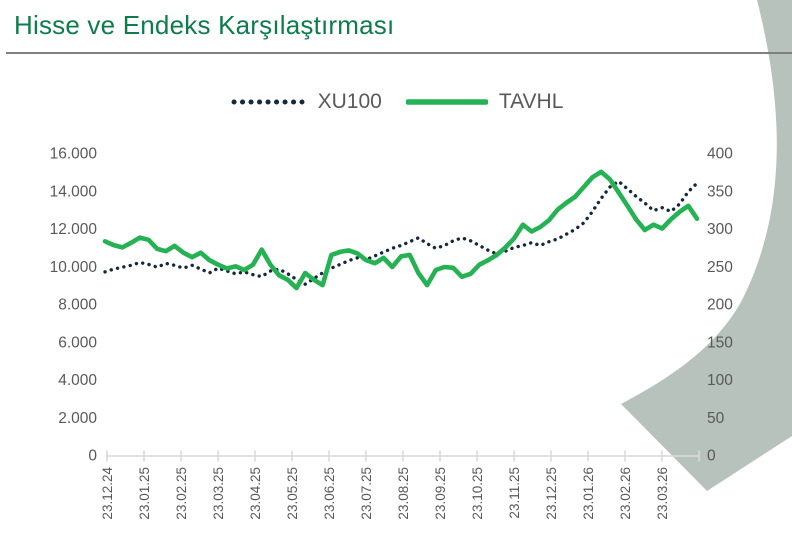  What do you see at coordinates (204, 25) in the screenshot?
I see `page-title: Hisse ve Endeks Karşılaştırması` at bounding box center [204, 25].